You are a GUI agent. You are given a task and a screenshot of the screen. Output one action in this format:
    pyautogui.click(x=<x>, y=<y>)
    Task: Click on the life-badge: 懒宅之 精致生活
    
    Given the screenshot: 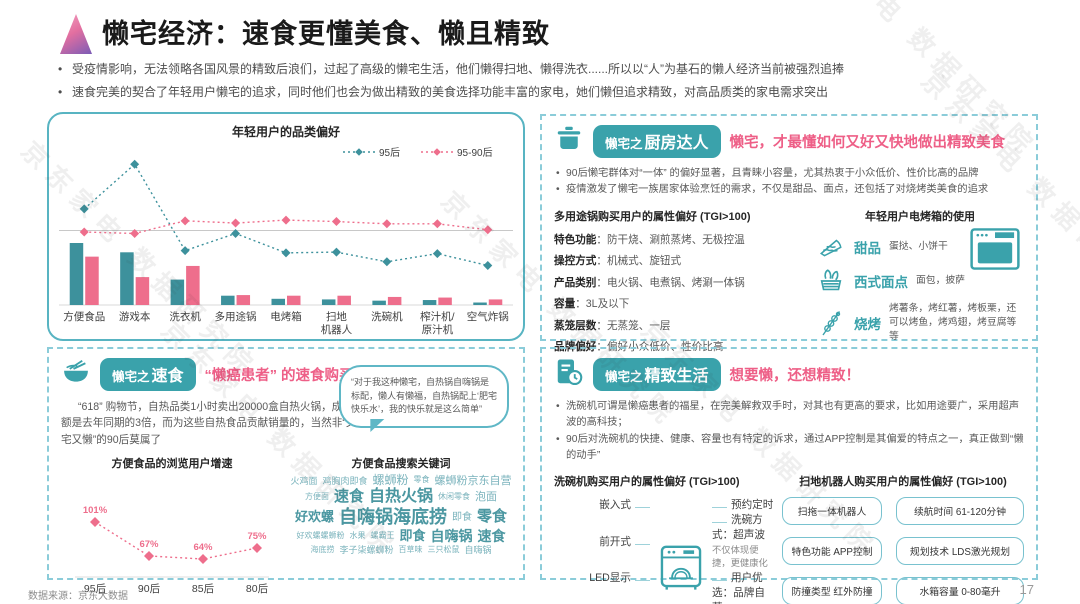 What is the action you would take?
    pyautogui.click(x=657, y=374)
    